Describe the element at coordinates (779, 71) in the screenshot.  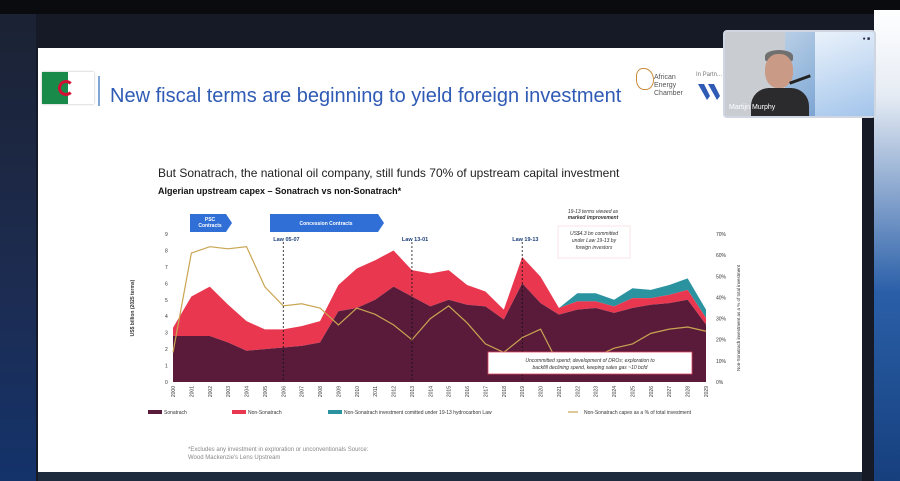
I see `participant-avatar` at that location.